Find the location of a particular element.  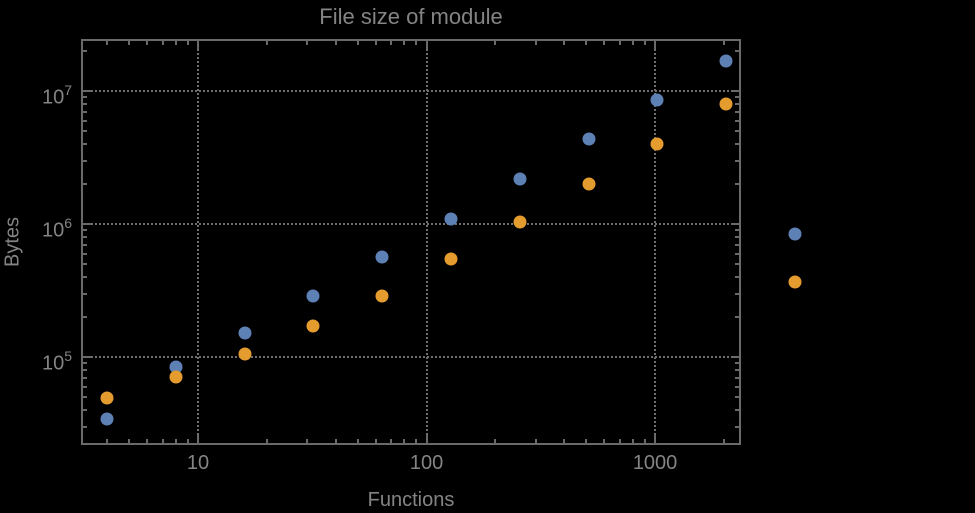

x-tick-label: 1000 is located at coordinates (655, 463).